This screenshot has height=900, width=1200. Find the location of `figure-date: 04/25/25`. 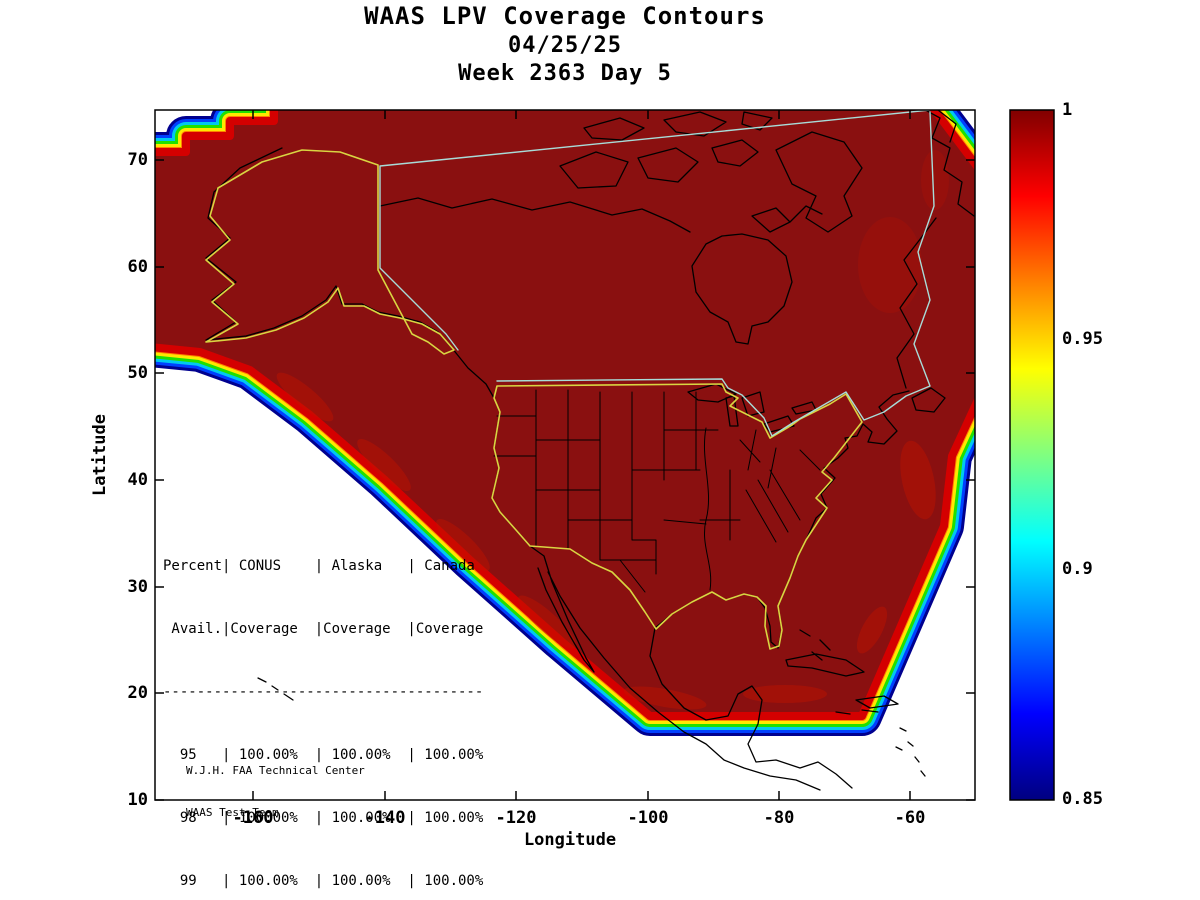

figure-date: 04/25/25 is located at coordinates (565, 45).